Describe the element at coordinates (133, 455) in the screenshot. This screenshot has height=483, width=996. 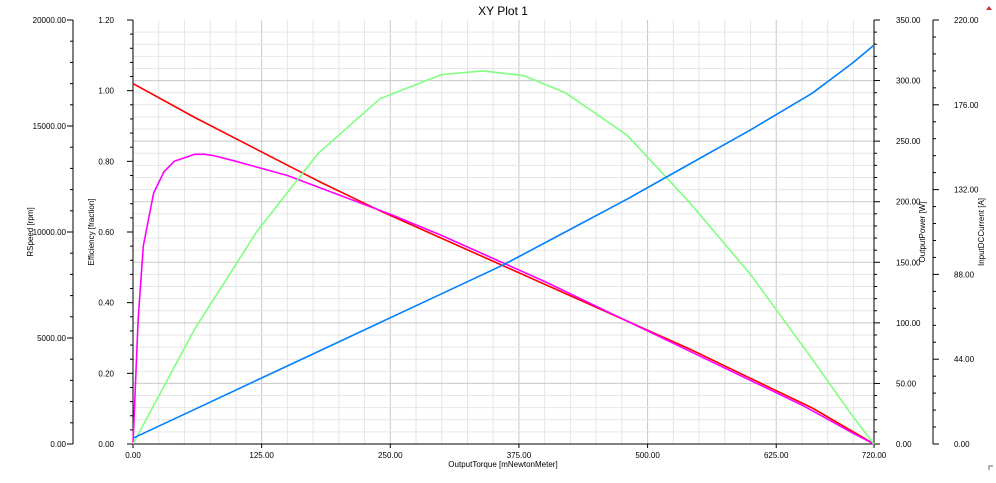
I see `x-tick-label: 0.00` at that location.